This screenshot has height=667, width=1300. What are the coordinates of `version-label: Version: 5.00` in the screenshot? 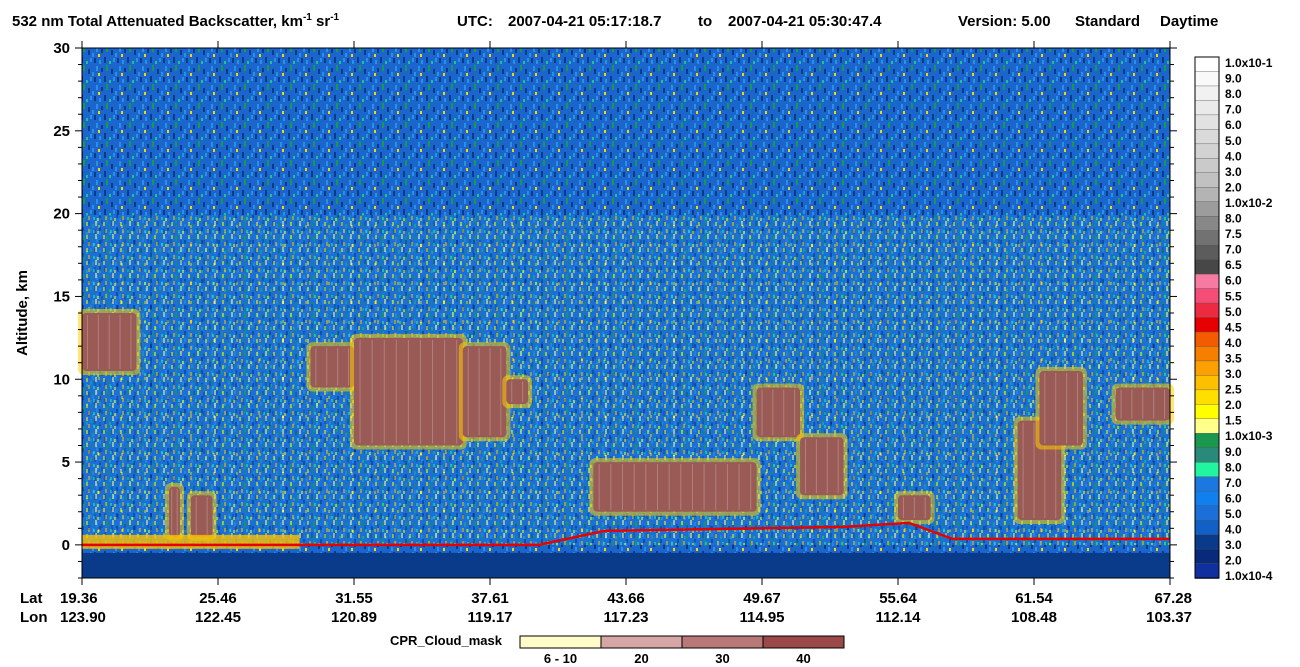 It's located at (1004, 21).